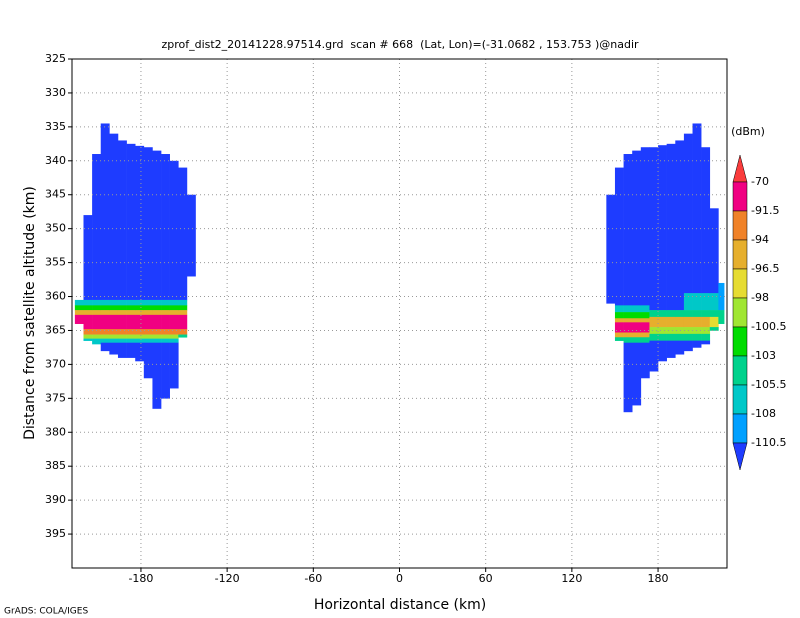 Image resolution: width=800 pixels, height=618 pixels. Describe the element at coordinates (760, 239) in the screenshot. I see `colorbar-tick-label: -94` at that location.